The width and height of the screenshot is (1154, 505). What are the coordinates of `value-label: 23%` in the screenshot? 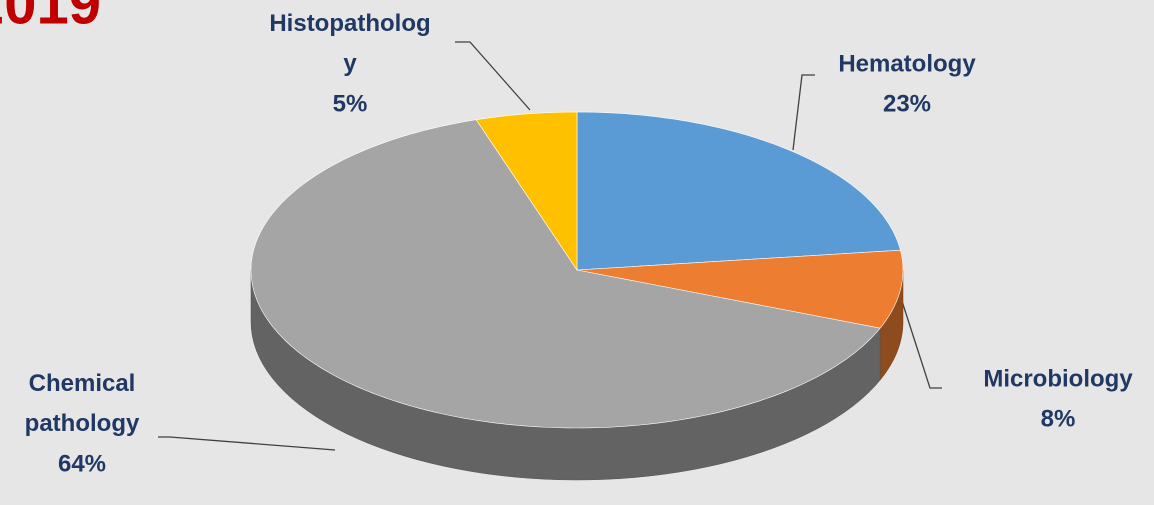 It's located at (907, 103).